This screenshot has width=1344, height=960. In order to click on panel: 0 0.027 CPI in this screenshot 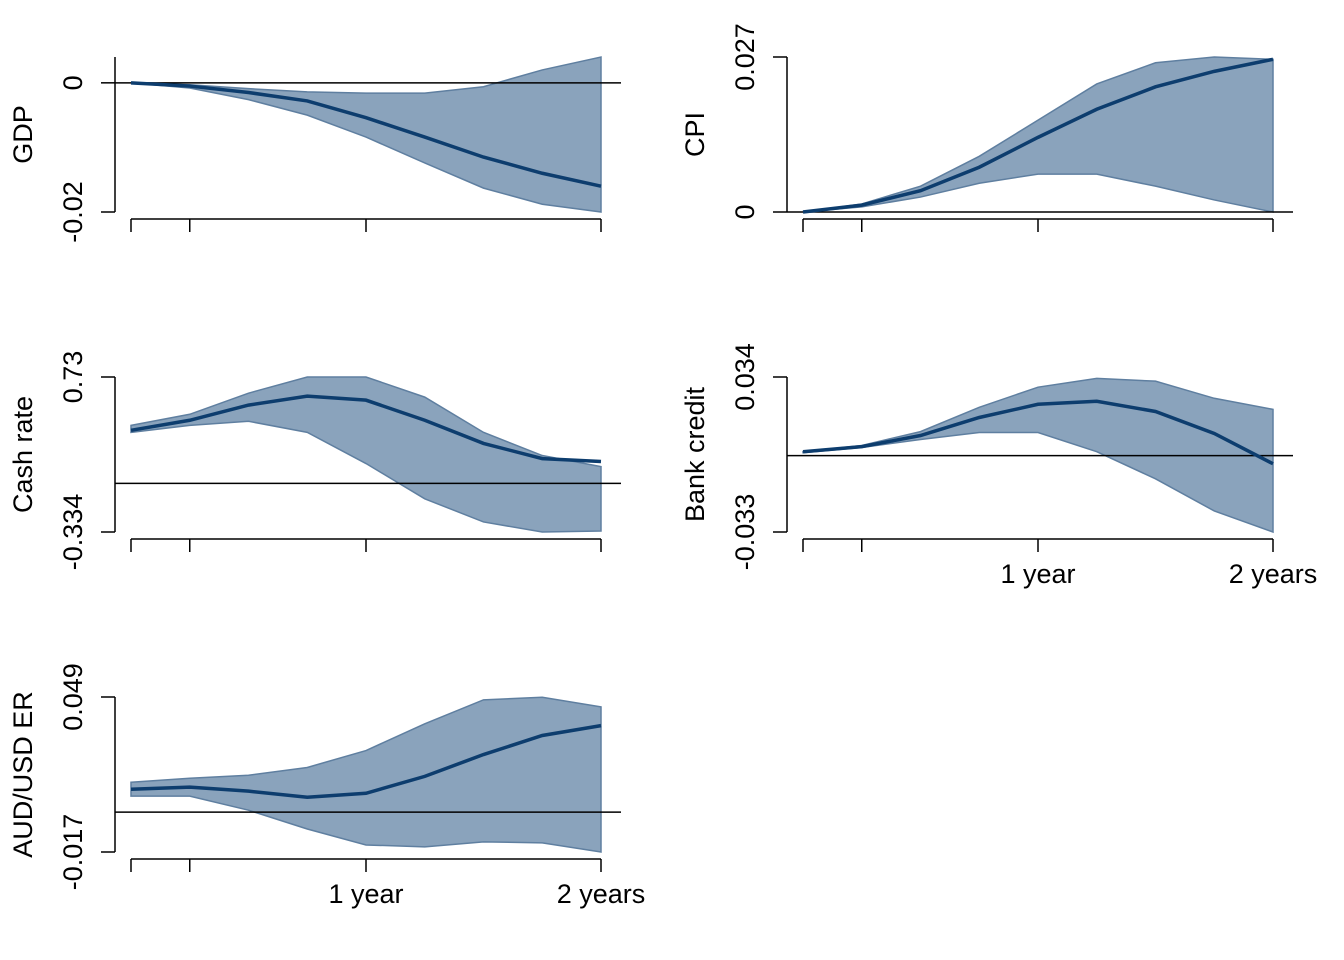, I will do `click(986, 127)`.